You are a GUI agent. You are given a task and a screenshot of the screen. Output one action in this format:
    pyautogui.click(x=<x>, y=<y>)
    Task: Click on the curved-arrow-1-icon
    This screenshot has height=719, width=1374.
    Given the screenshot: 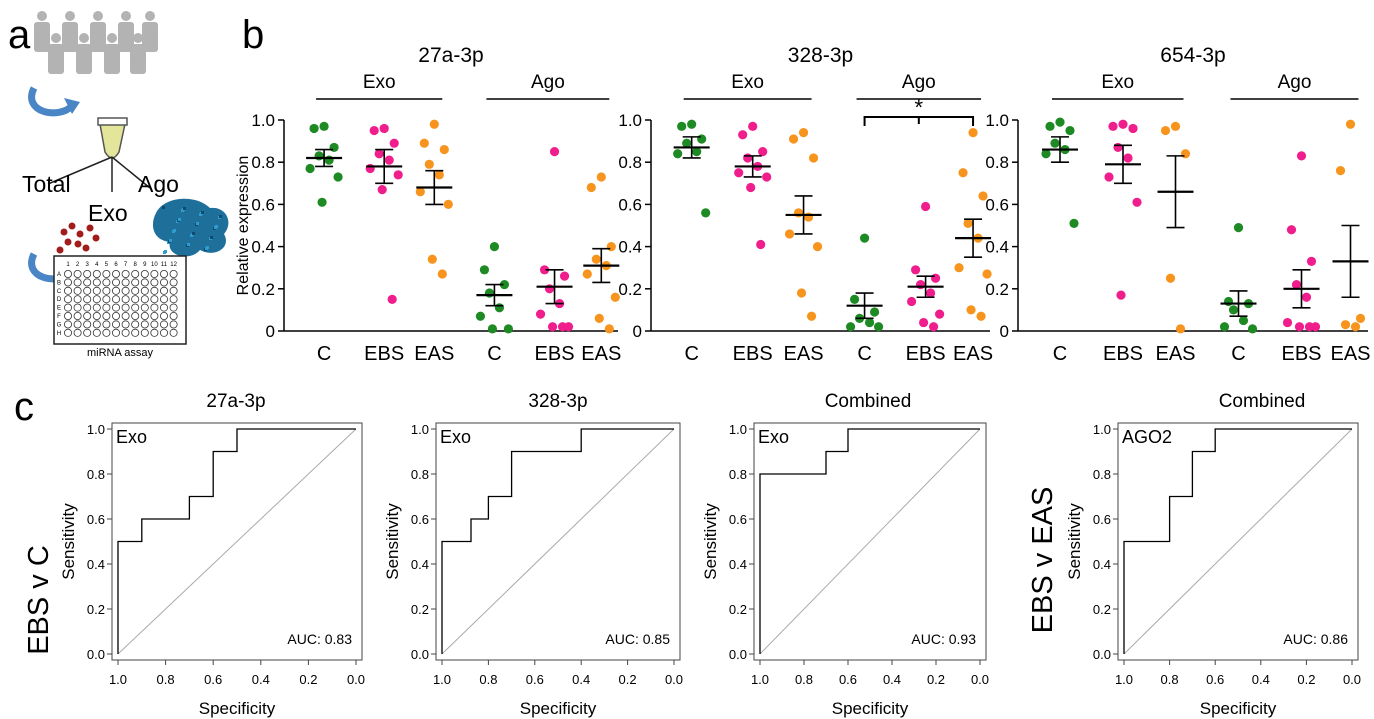 What is the action you would take?
    pyautogui.click(x=51, y=101)
    